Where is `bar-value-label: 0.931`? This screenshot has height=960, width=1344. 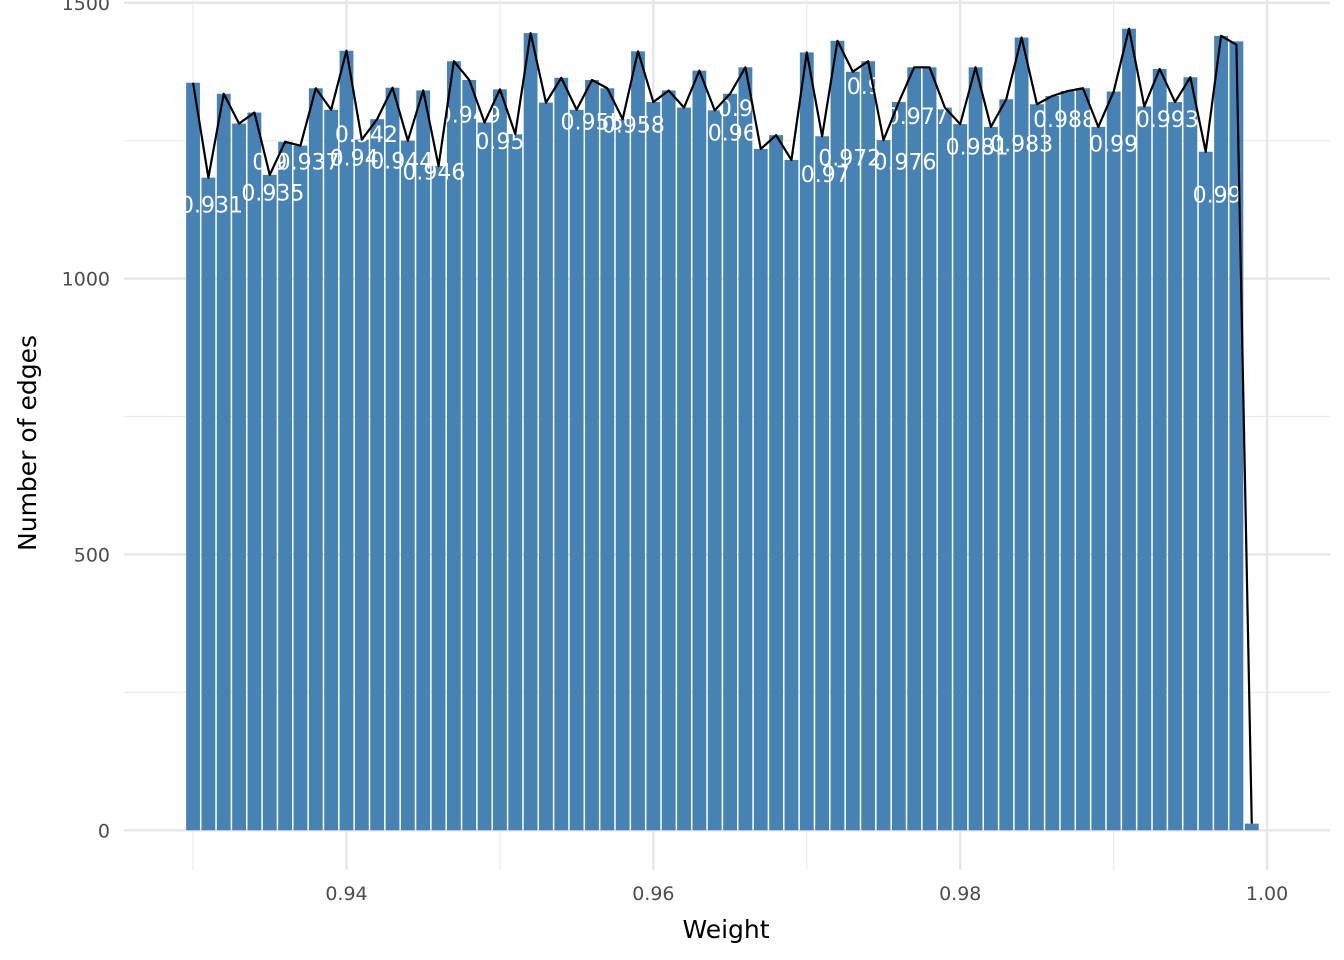 bar-value-label: 0.931 is located at coordinates (211, 205).